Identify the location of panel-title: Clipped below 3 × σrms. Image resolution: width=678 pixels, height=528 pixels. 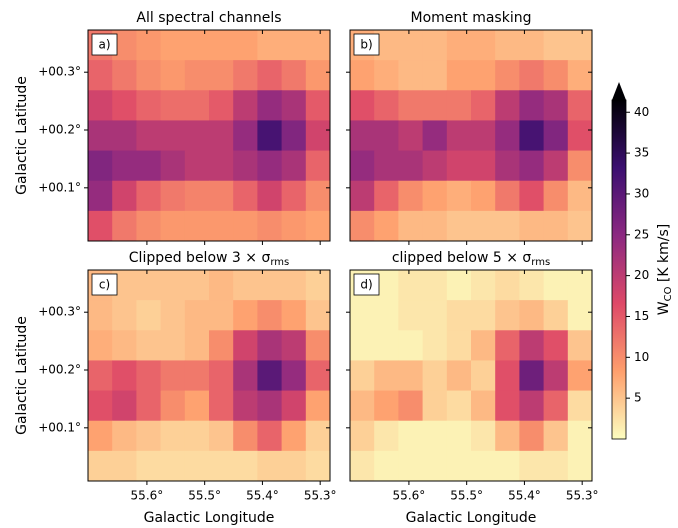
(209, 259).